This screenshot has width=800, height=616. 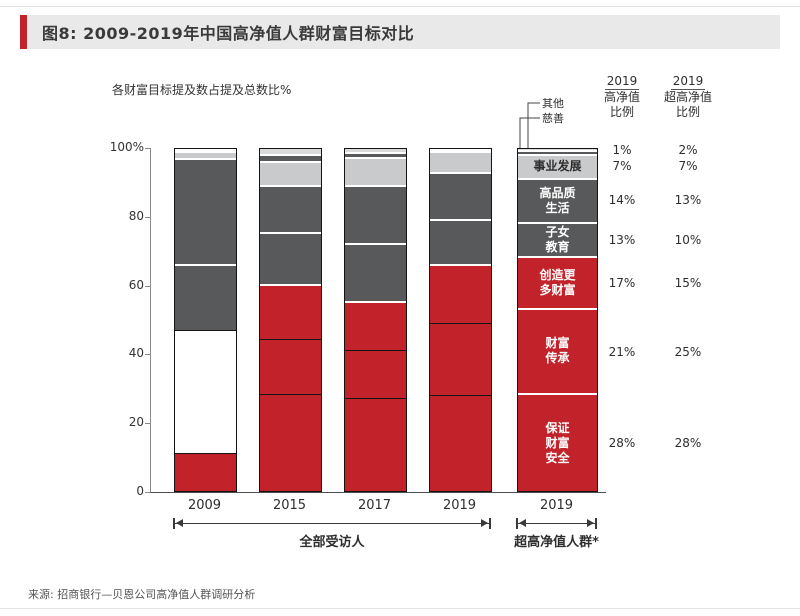 What do you see at coordinates (204, 505) in the screenshot?
I see `x-axis-label: 2009` at bounding box center [204, 505].